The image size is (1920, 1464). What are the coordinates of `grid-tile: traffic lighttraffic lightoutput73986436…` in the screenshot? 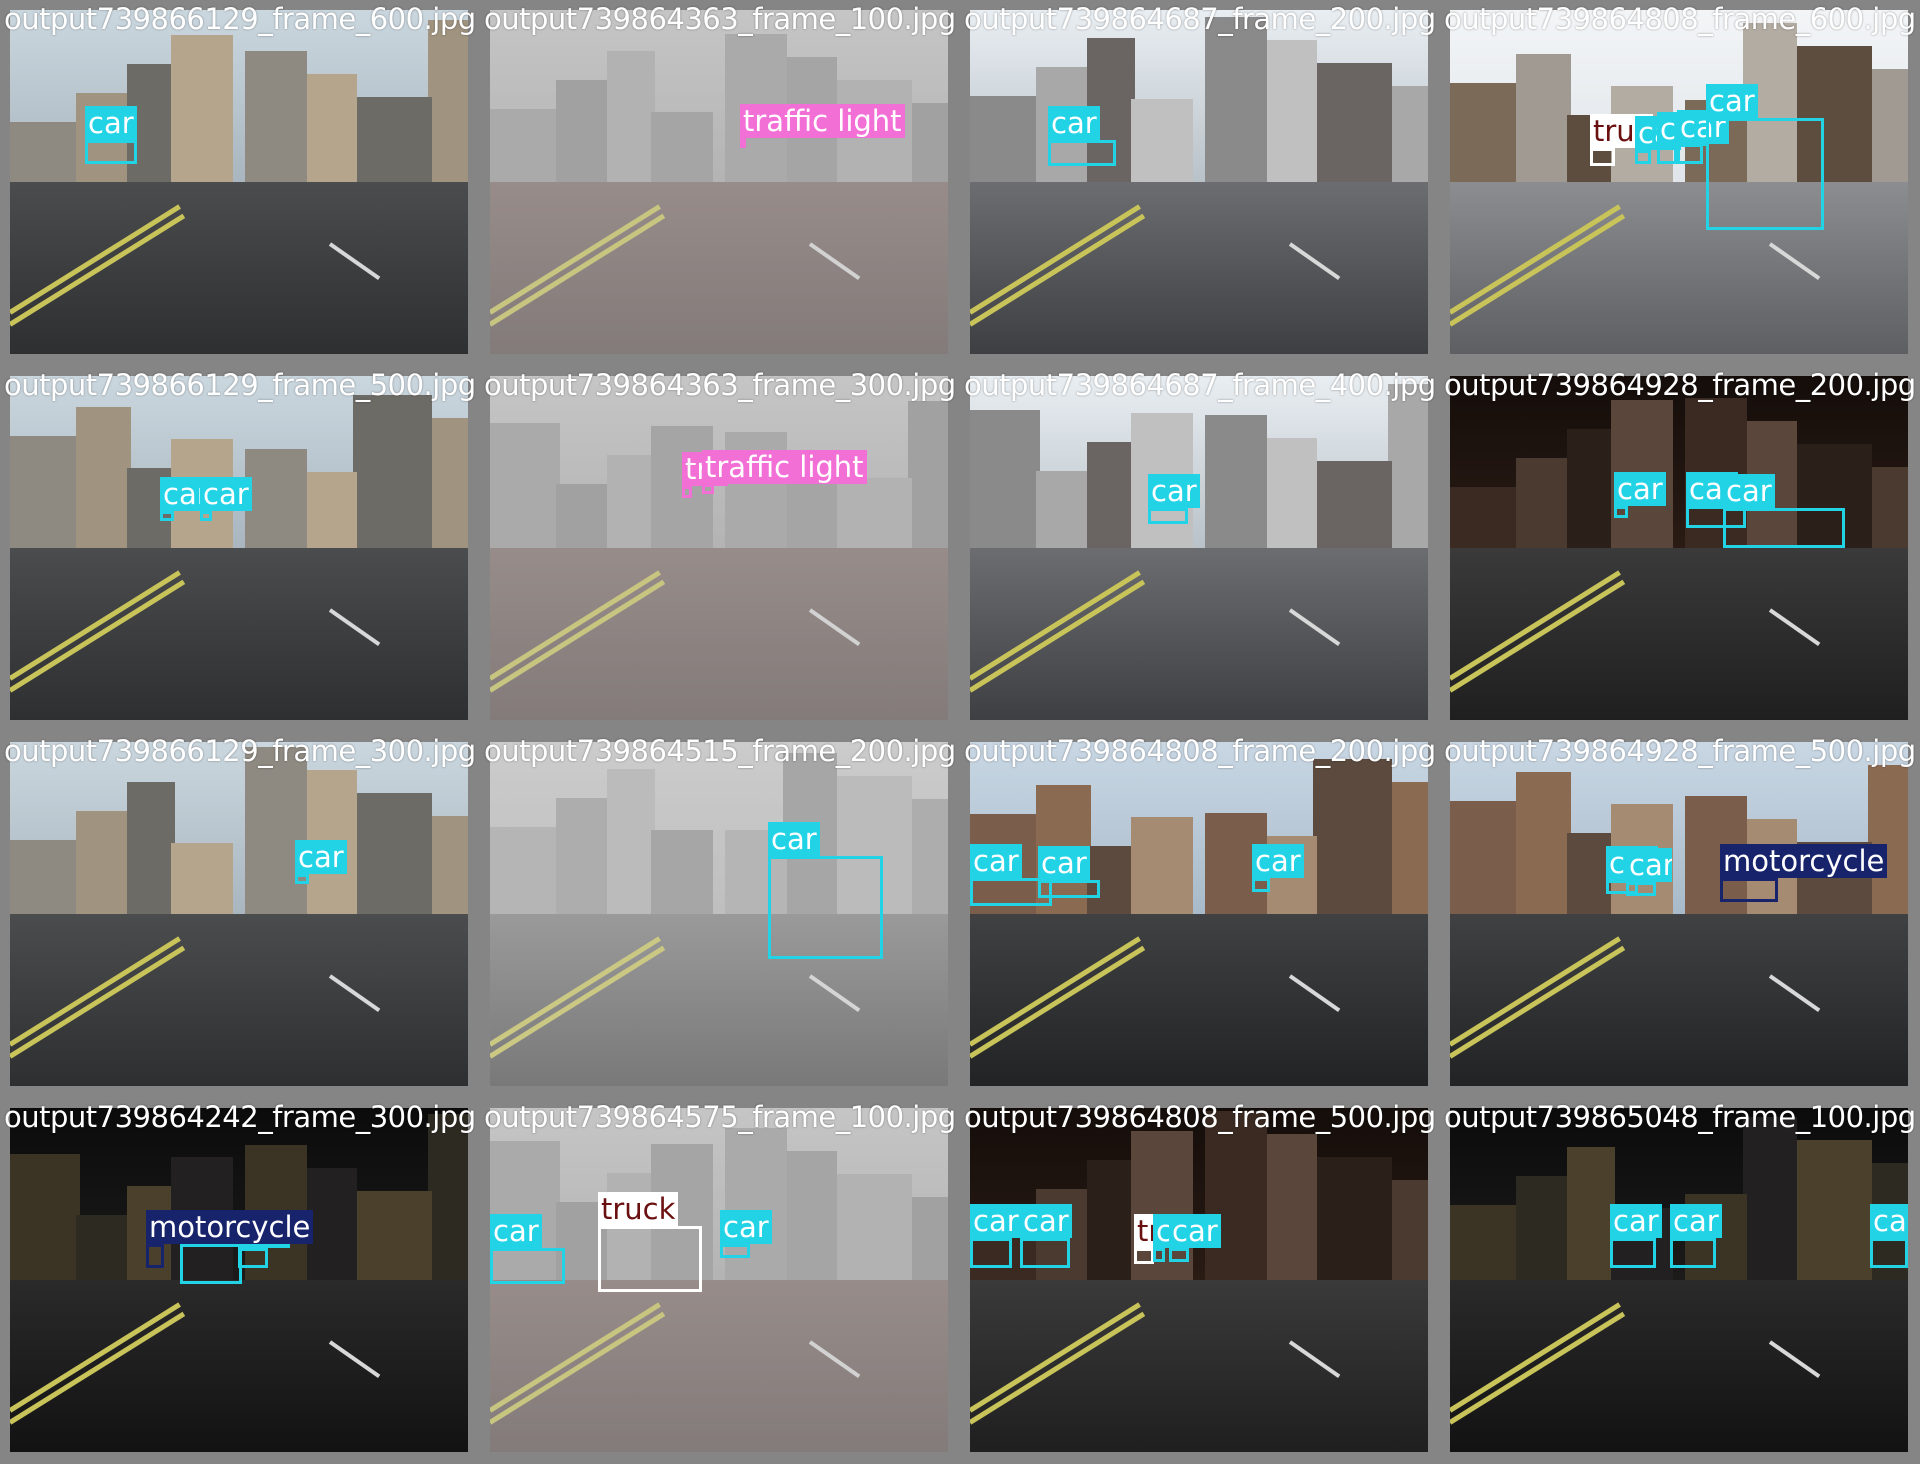 It's located at (720, 549).